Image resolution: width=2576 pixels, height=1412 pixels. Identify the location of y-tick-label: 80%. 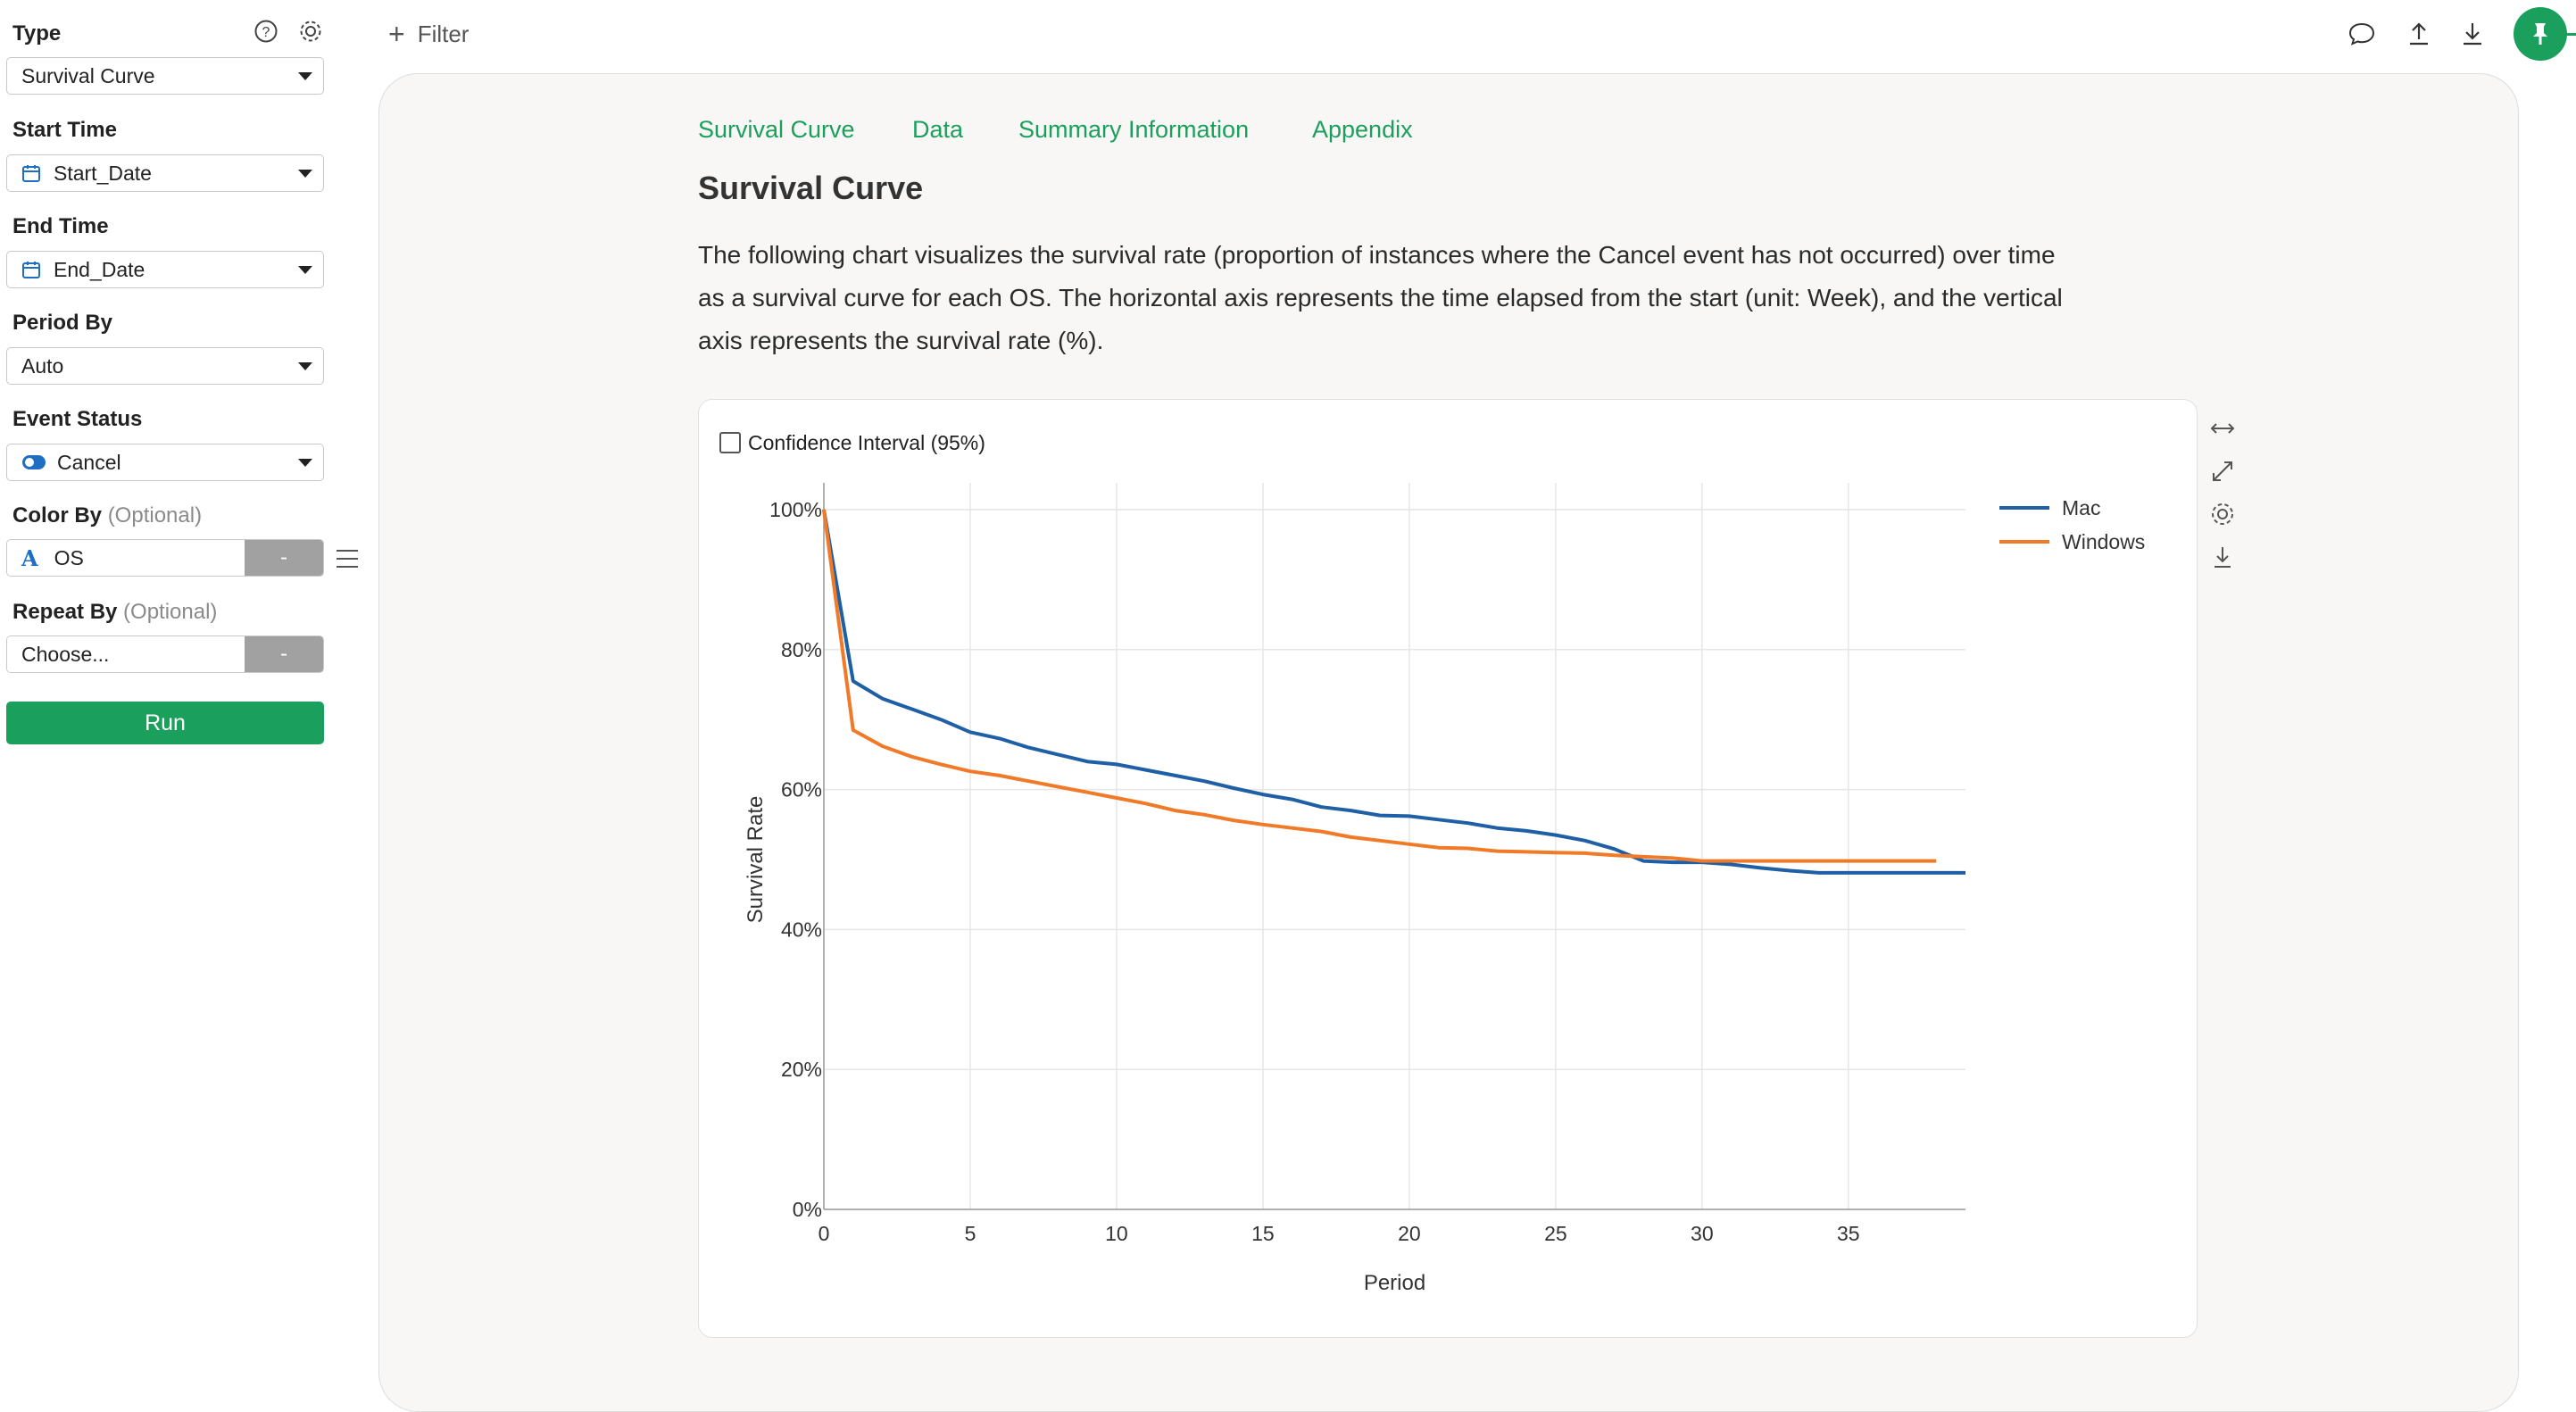
(801, 649).